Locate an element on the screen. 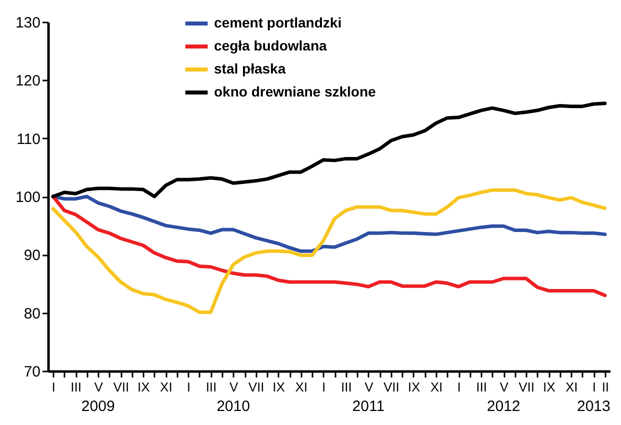 This screenshot has width=621, height=425. y-tick-label: 80 is located at coordinates (32, 313).